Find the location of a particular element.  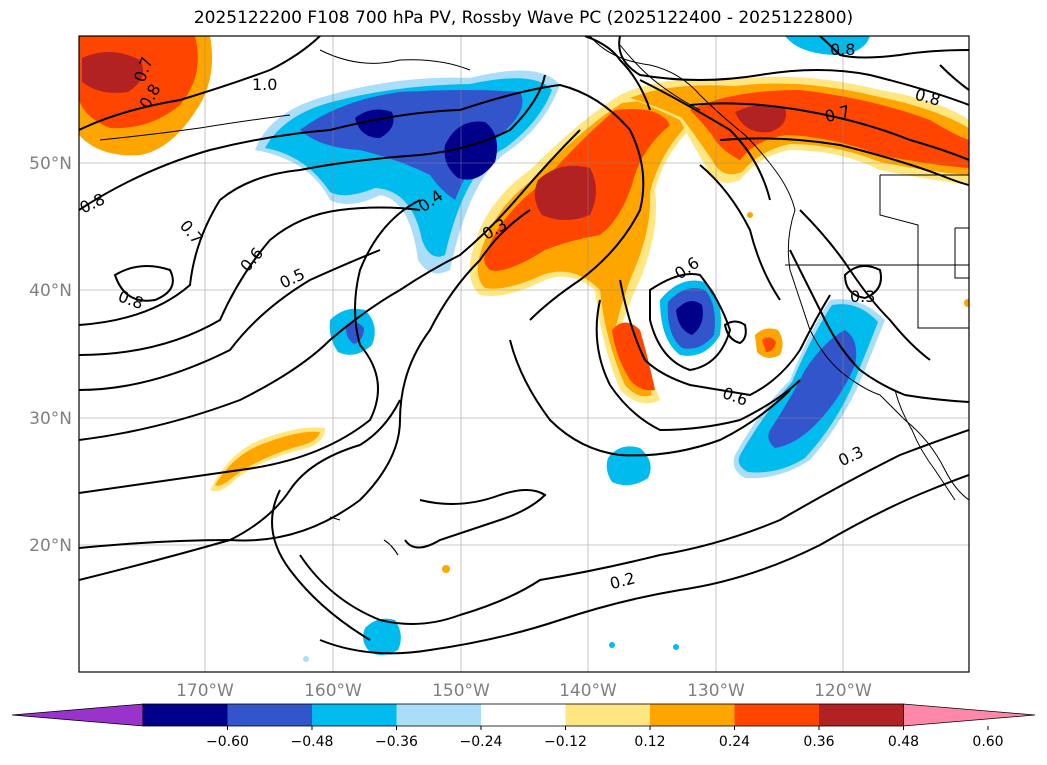

lat-label: 20°N is located at coordinates (50, 546).